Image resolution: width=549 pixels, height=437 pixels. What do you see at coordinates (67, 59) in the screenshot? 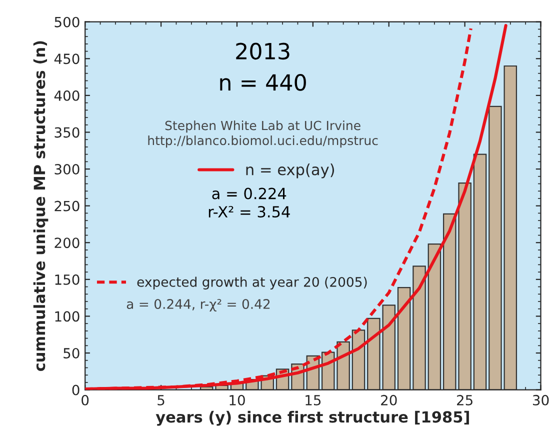
I see `y-tick-label: 450` at bounding box center [67, 59].